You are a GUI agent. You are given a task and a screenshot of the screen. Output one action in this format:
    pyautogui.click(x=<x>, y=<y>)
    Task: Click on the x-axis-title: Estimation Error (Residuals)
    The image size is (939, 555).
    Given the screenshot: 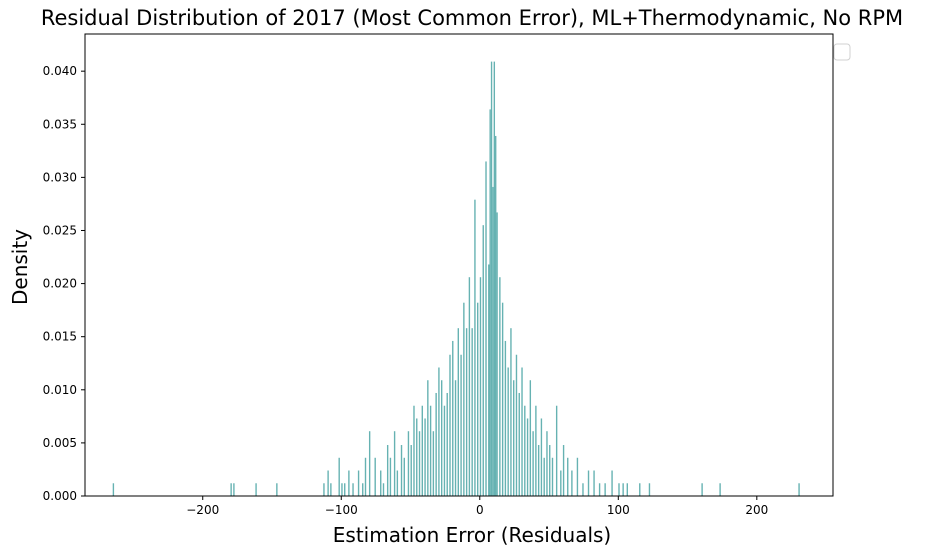 What is the action you would take?
    pyautogui.click(x=472, y=535)
    